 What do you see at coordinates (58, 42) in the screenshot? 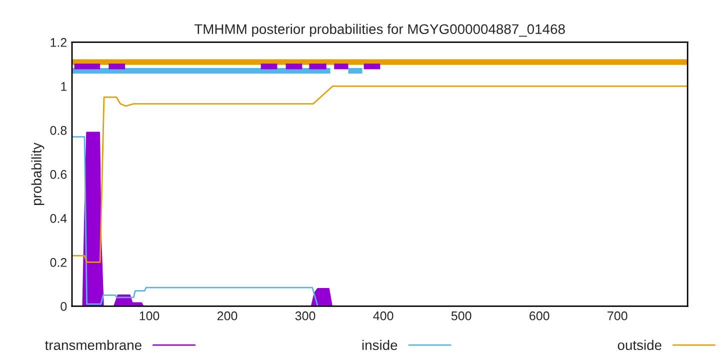
I see `y-tick-label: 1.2` at bounding box center [58, 42].